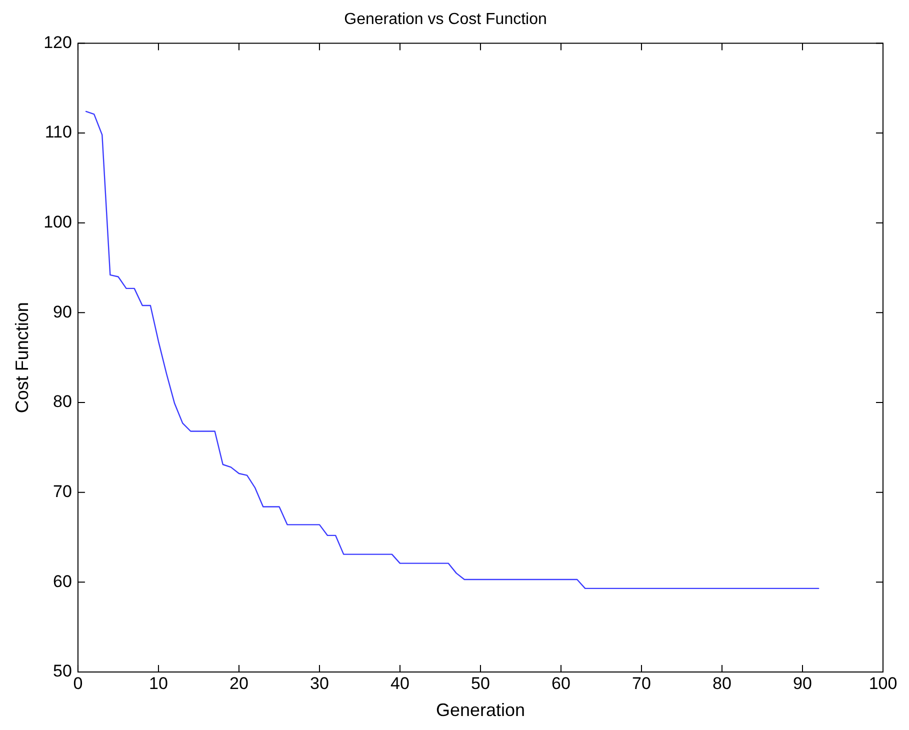  What do you see at coordinates (239, 683) in the screenshot?
I see `x-tick-label: 20` at bounding box center [239, 683].